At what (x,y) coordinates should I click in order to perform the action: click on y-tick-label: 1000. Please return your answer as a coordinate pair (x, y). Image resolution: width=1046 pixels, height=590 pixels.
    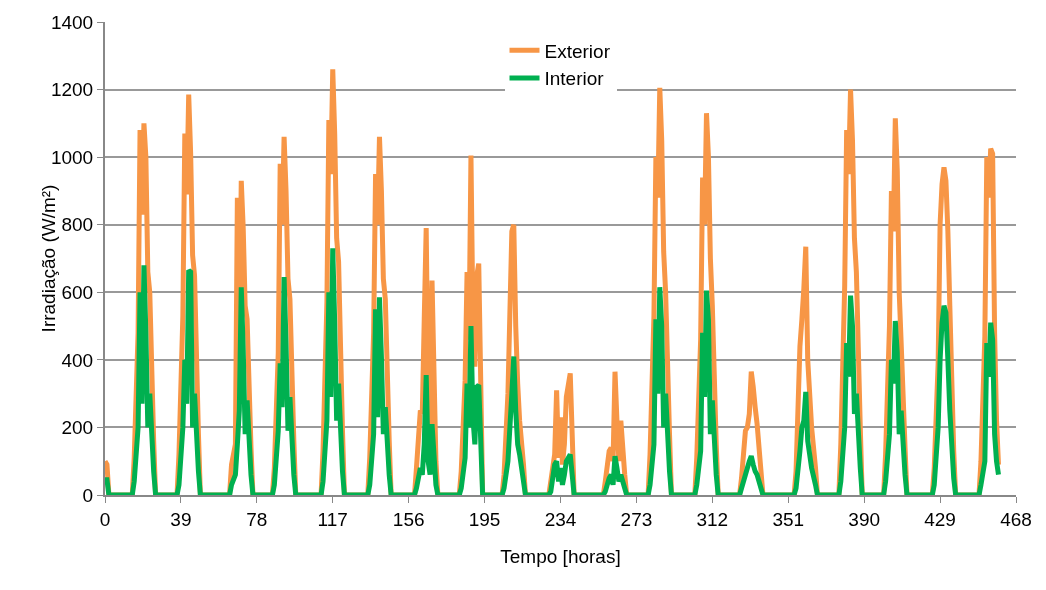
    Looking at the image, I should click on (72, 157).